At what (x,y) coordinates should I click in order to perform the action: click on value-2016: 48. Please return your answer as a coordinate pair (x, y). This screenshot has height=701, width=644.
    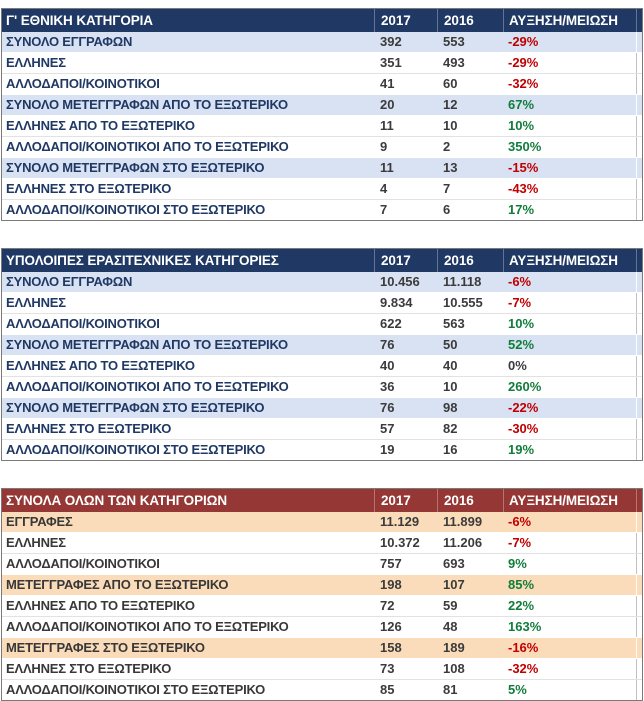
    Looking at the image, I should click on (450, 626).